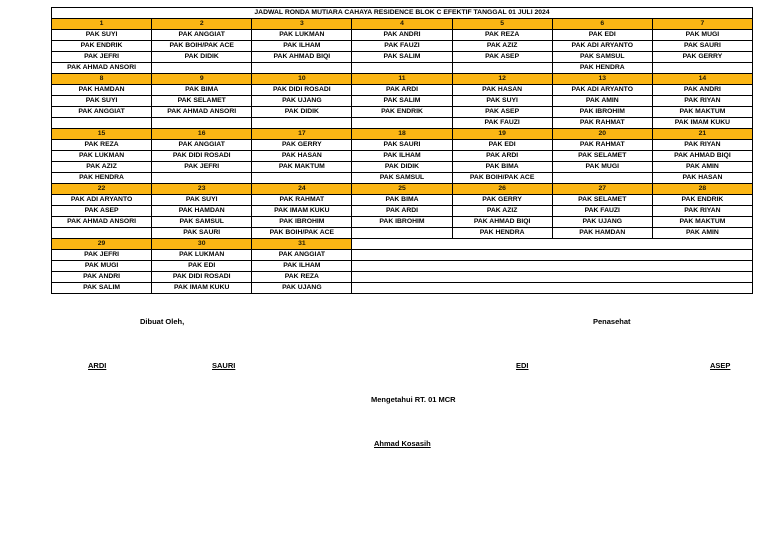  I want to click on date-header-cell: 15, so click(101, 134).